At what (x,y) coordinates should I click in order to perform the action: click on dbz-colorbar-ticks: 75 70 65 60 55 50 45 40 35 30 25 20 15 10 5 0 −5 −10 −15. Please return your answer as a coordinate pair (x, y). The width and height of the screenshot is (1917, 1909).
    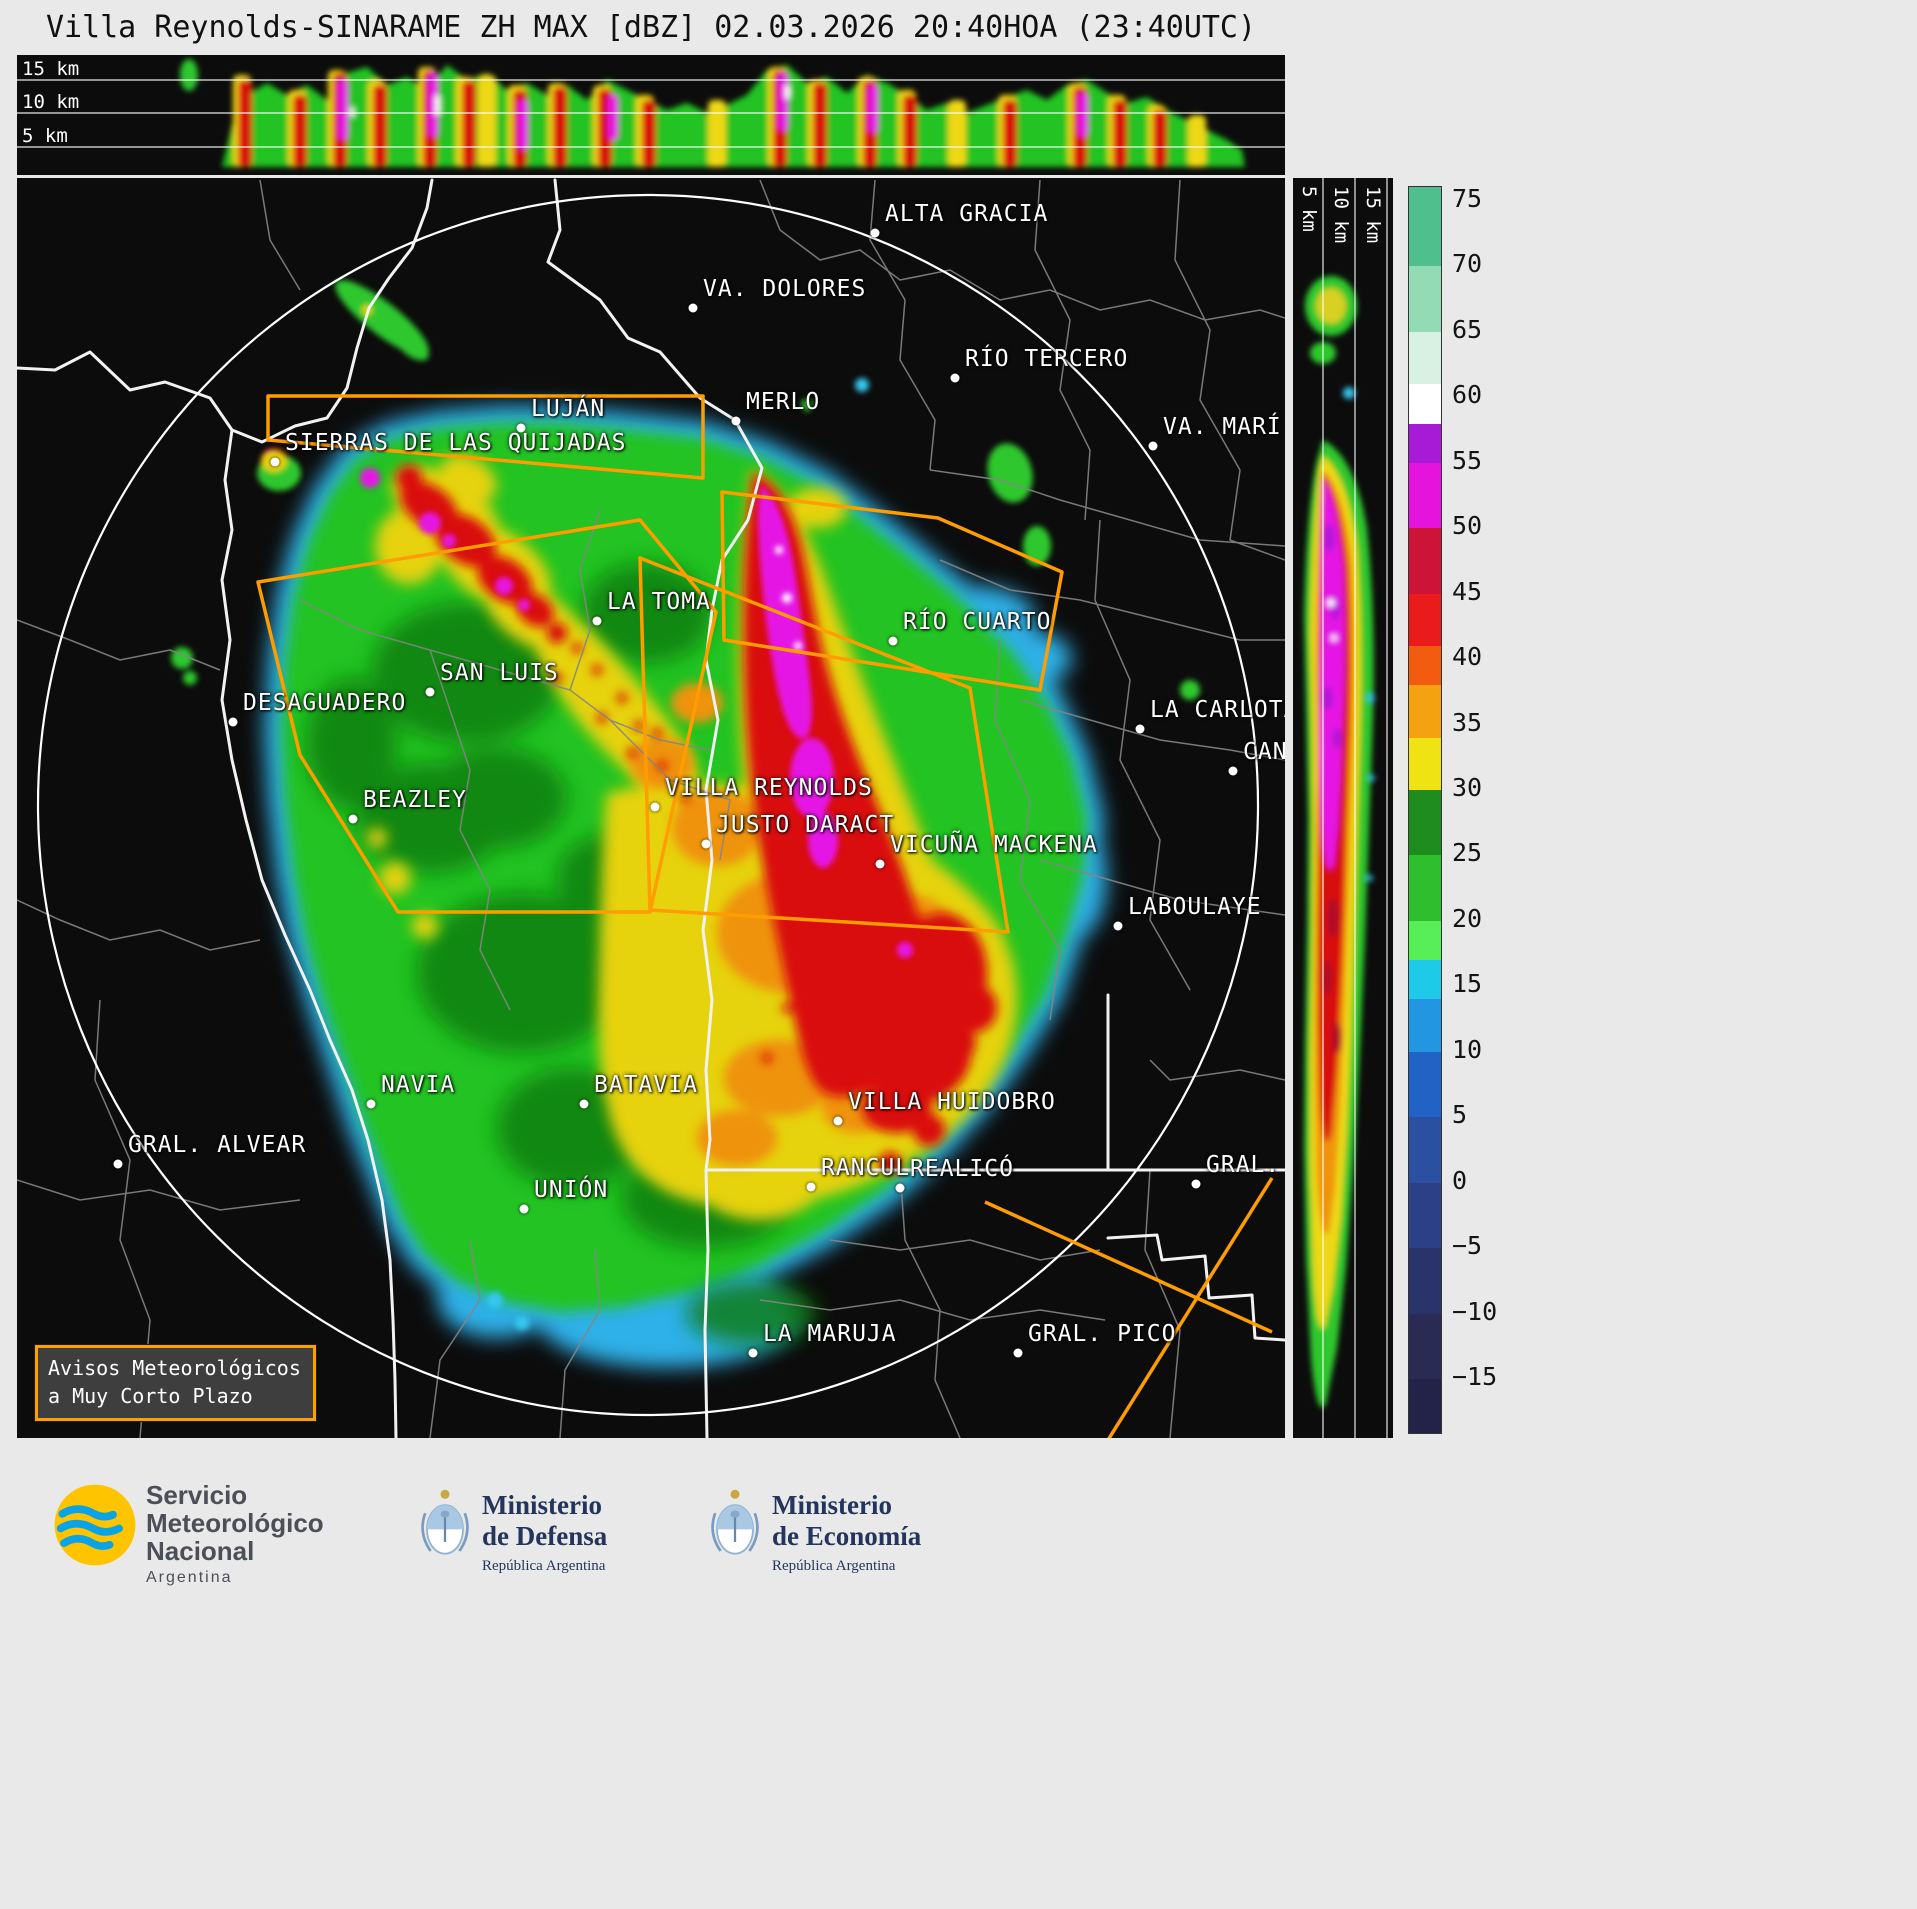
    Looking at the image, I should click on (1492, 809).